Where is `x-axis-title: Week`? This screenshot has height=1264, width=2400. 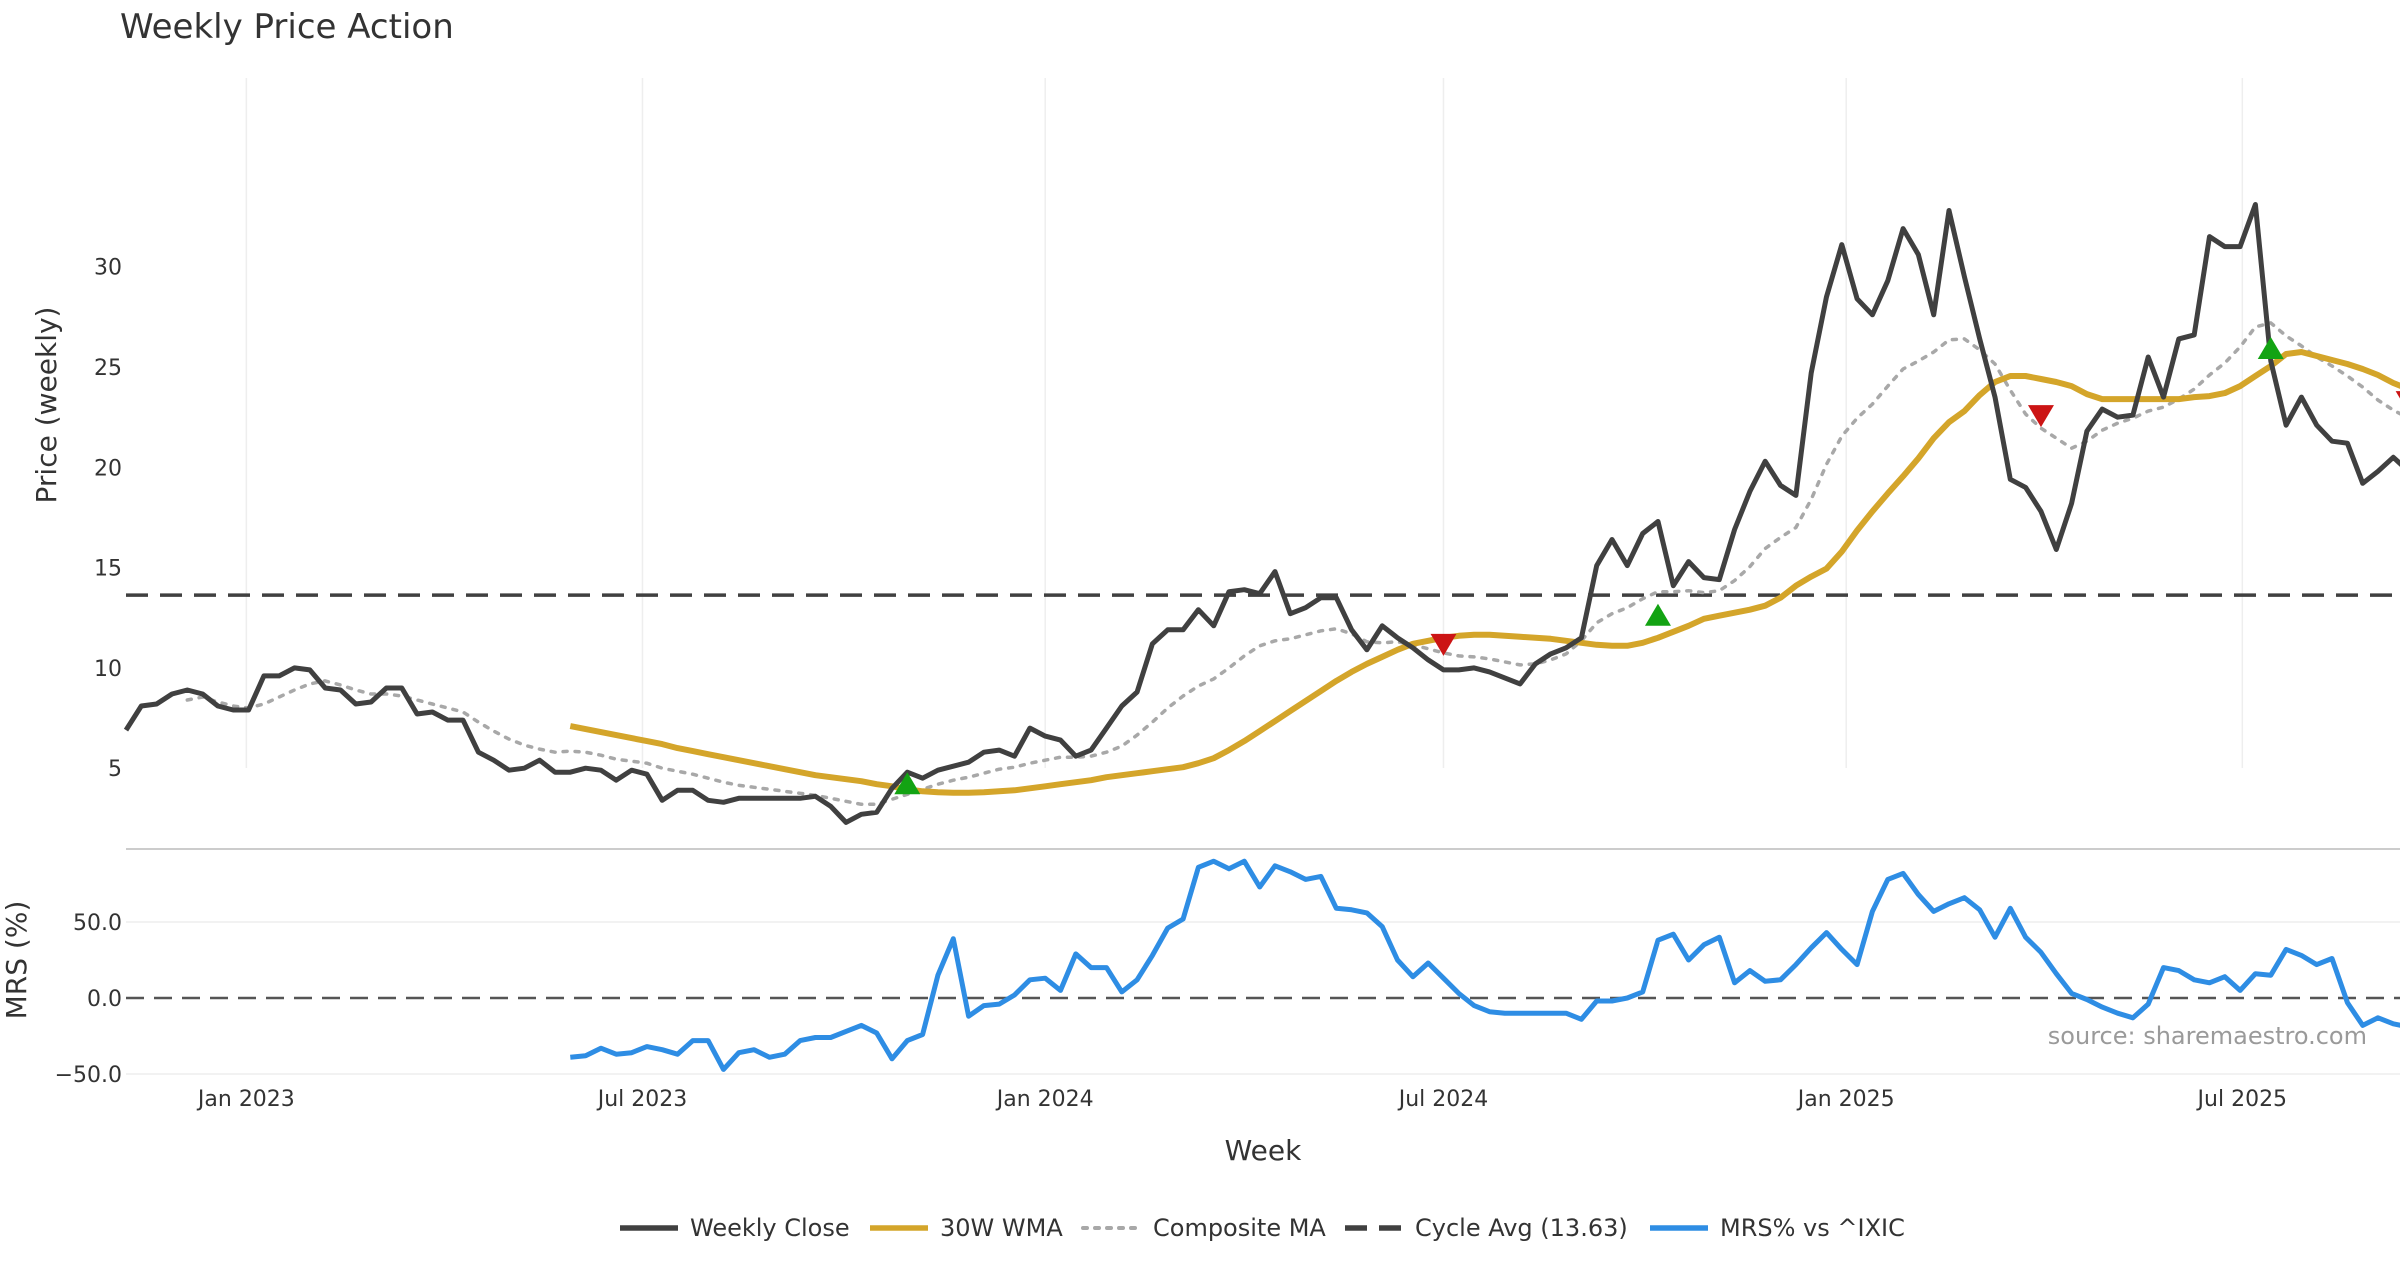 x-axis-title: Week is located at coordinates (1263, 1150).